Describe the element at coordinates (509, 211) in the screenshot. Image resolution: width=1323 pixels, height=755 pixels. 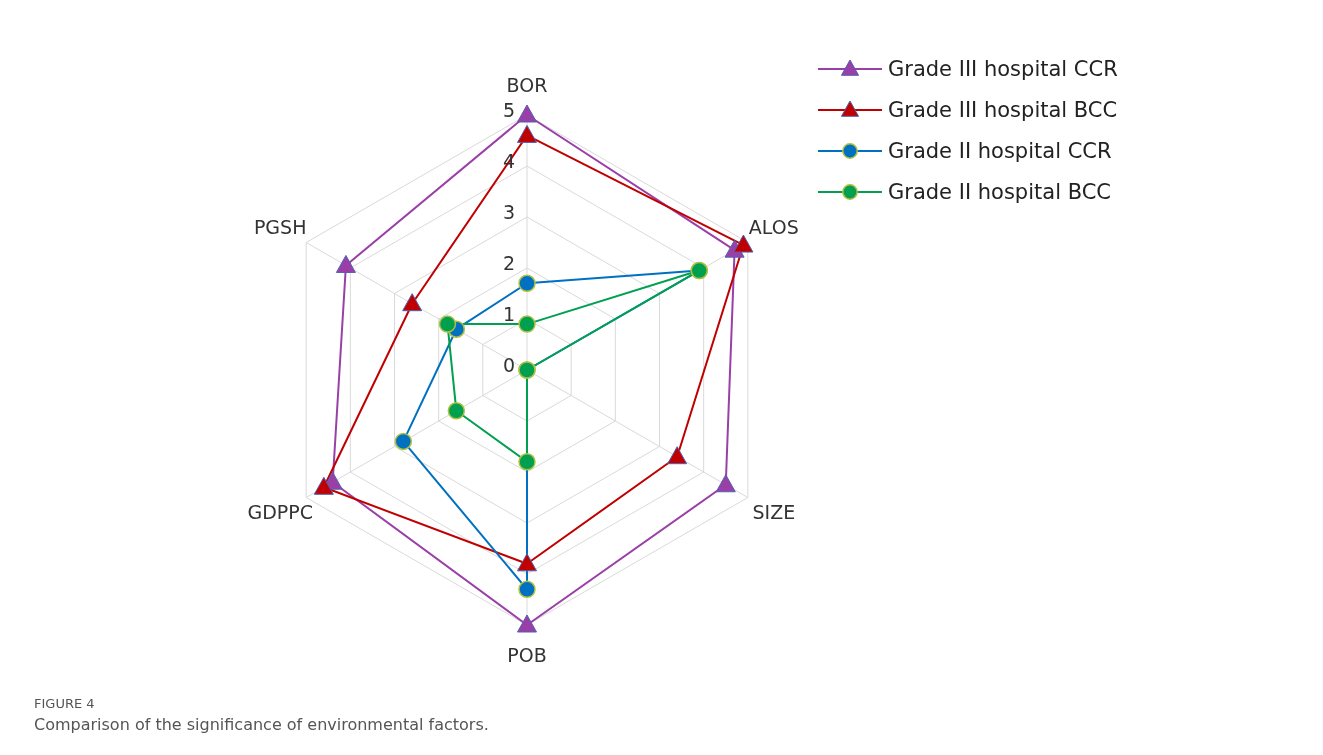
I see `y-tick-label: 3` at that location.